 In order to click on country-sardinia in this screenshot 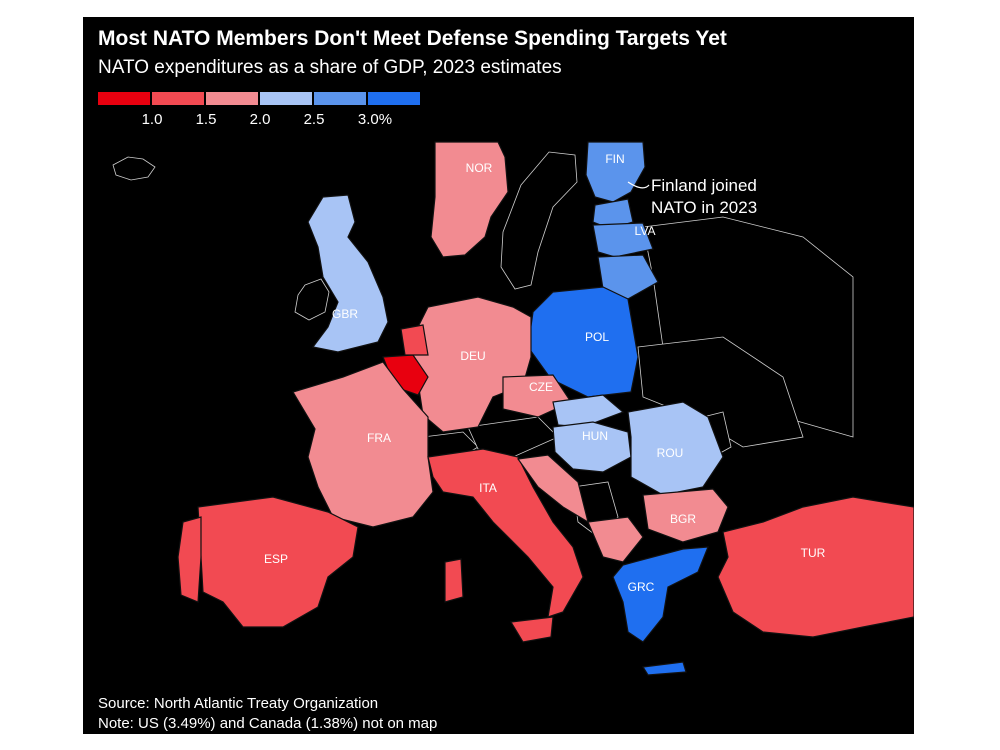, I will do `click(454, 580)`.